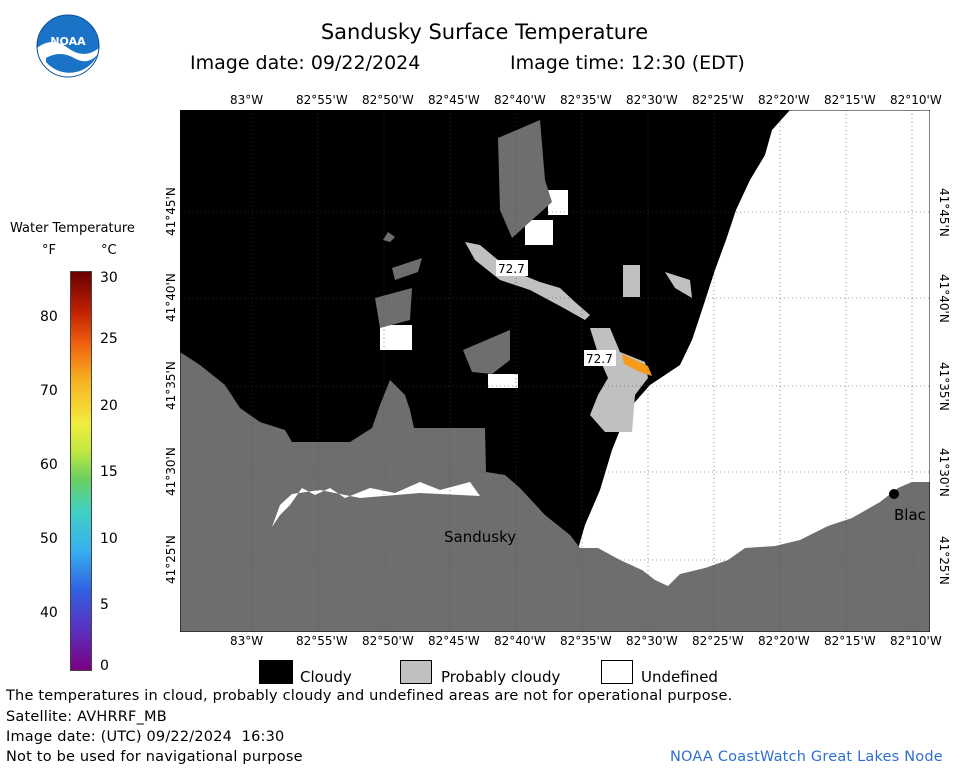 Image resolution: width=969 pixels, height=773 pixels. I want to click on lon-label-top: 82°45'W, so click(454, 100).